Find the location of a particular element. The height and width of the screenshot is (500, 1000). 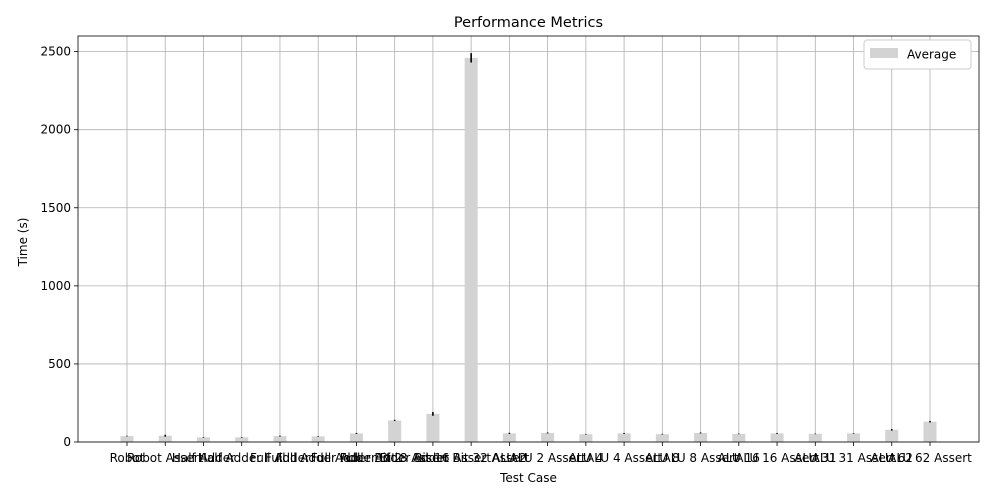

x-tick-label: ALU 2 is located at coordinates (509, 458).